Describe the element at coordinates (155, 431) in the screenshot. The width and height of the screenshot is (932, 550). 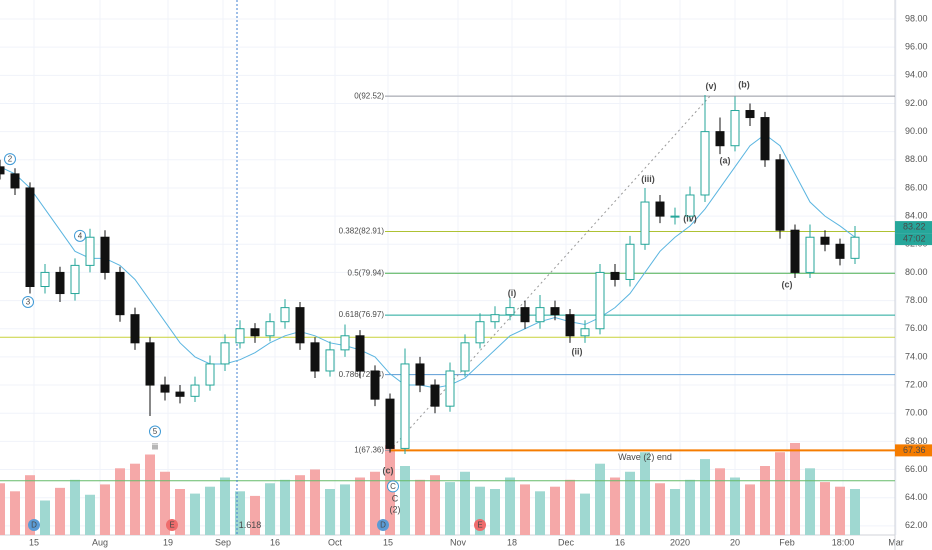
I see `wave-annotation: 5` at that location.